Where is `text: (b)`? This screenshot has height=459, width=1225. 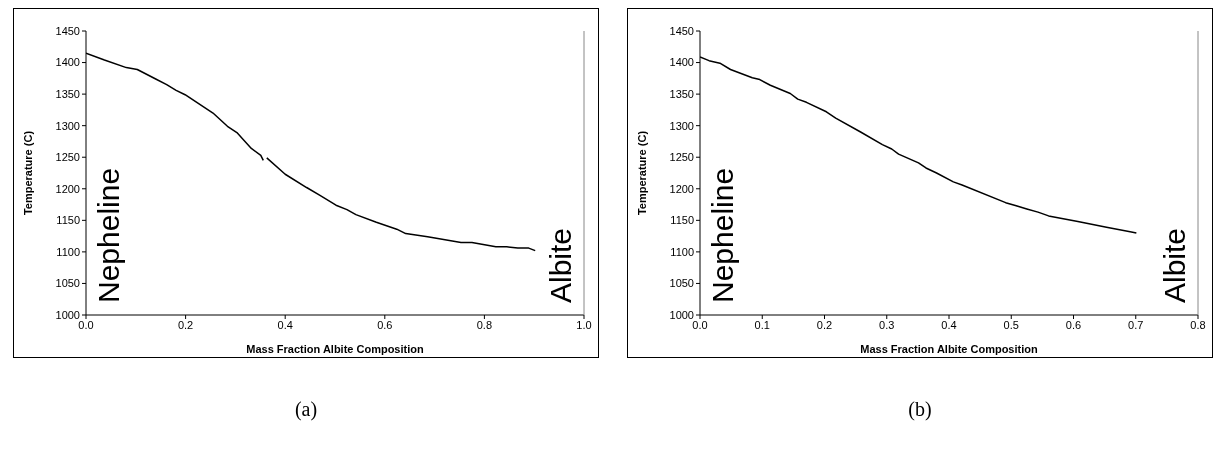
text: (b) is located at coordinates (920, 409).